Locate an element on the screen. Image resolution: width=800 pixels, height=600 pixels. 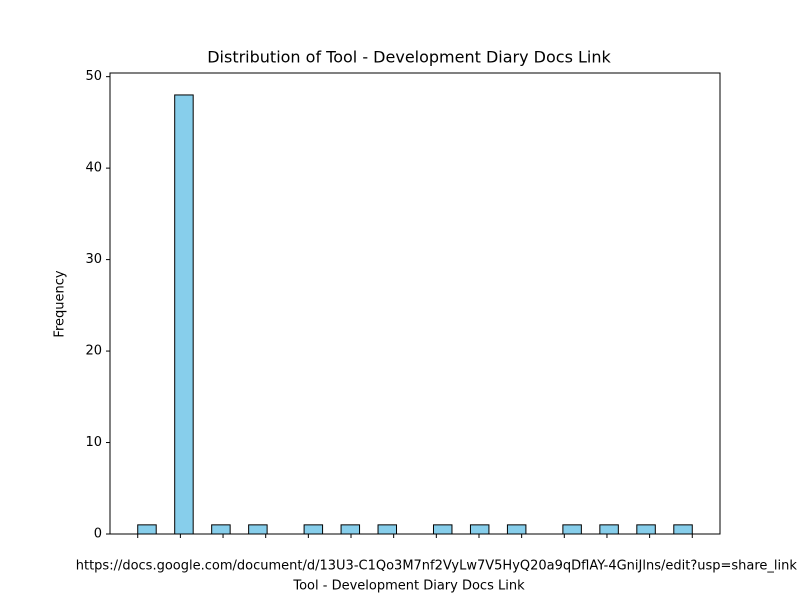
y-tick-label: 50 is located at coordinates (93, 76).